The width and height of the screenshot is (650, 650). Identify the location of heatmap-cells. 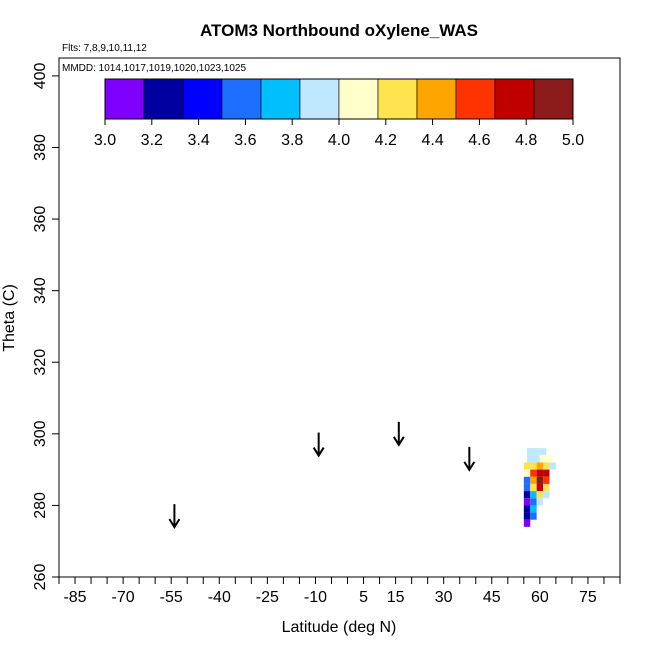
(539, 487).